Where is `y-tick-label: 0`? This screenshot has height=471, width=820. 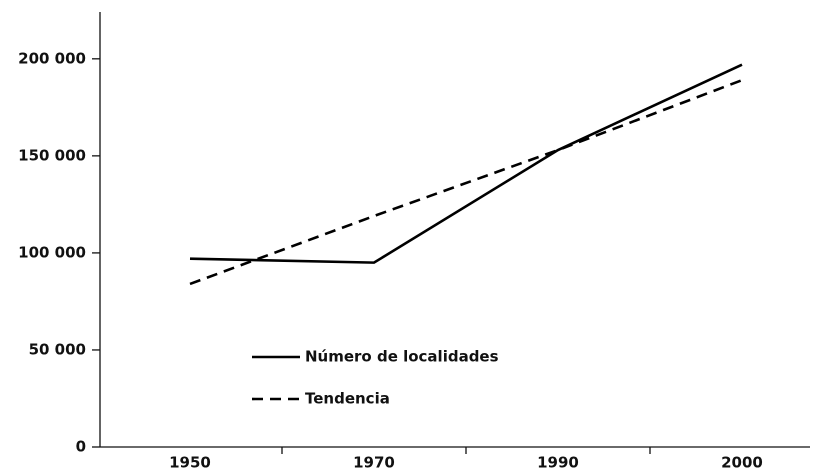 y-tick-label: 0 is located at coordinates (81, 447).